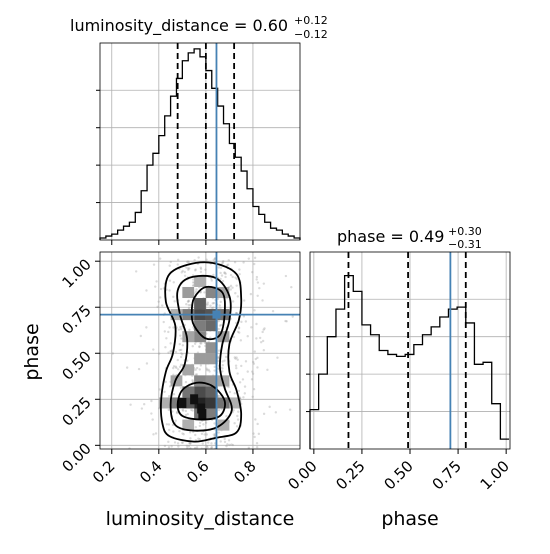 The image size is (550, 554). I want to click on truth-marker, so click(216, 314).